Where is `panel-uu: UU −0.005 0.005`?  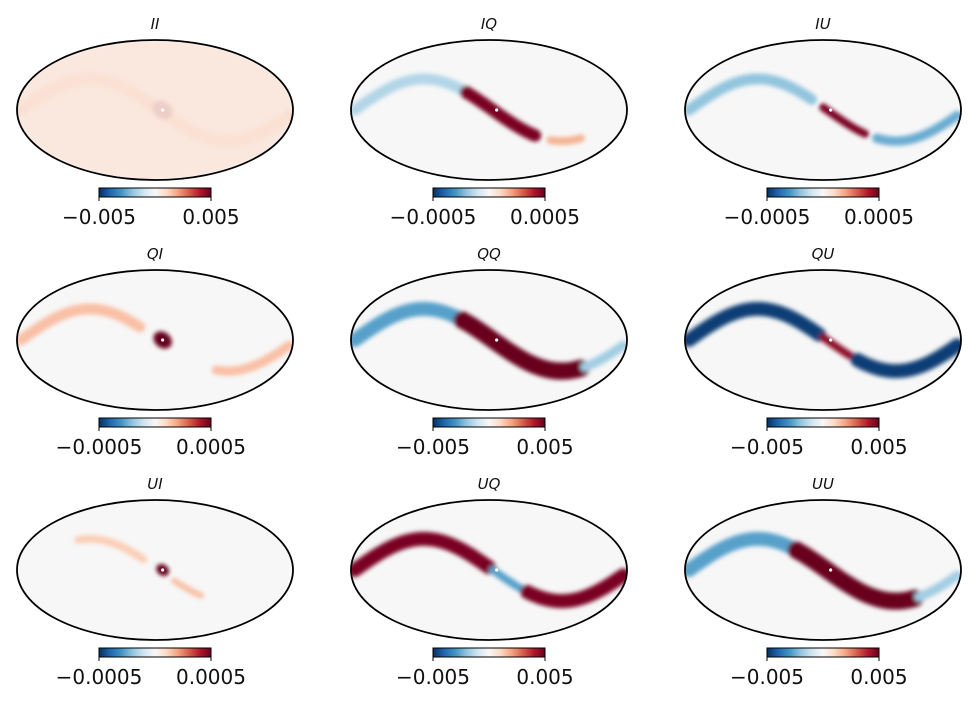 panel-uu: UU −0.005 0.005 is located at coordinates (823, 582).